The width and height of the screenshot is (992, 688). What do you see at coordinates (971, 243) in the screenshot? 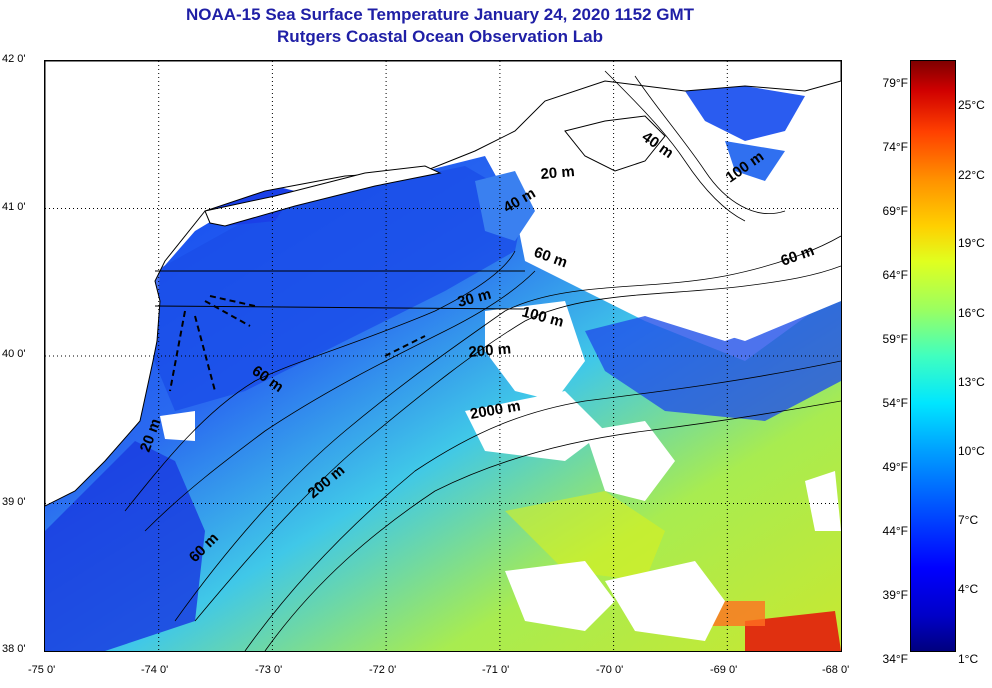
I see `colorbar-c-label: 19°C` at bounding box center [971, 243].